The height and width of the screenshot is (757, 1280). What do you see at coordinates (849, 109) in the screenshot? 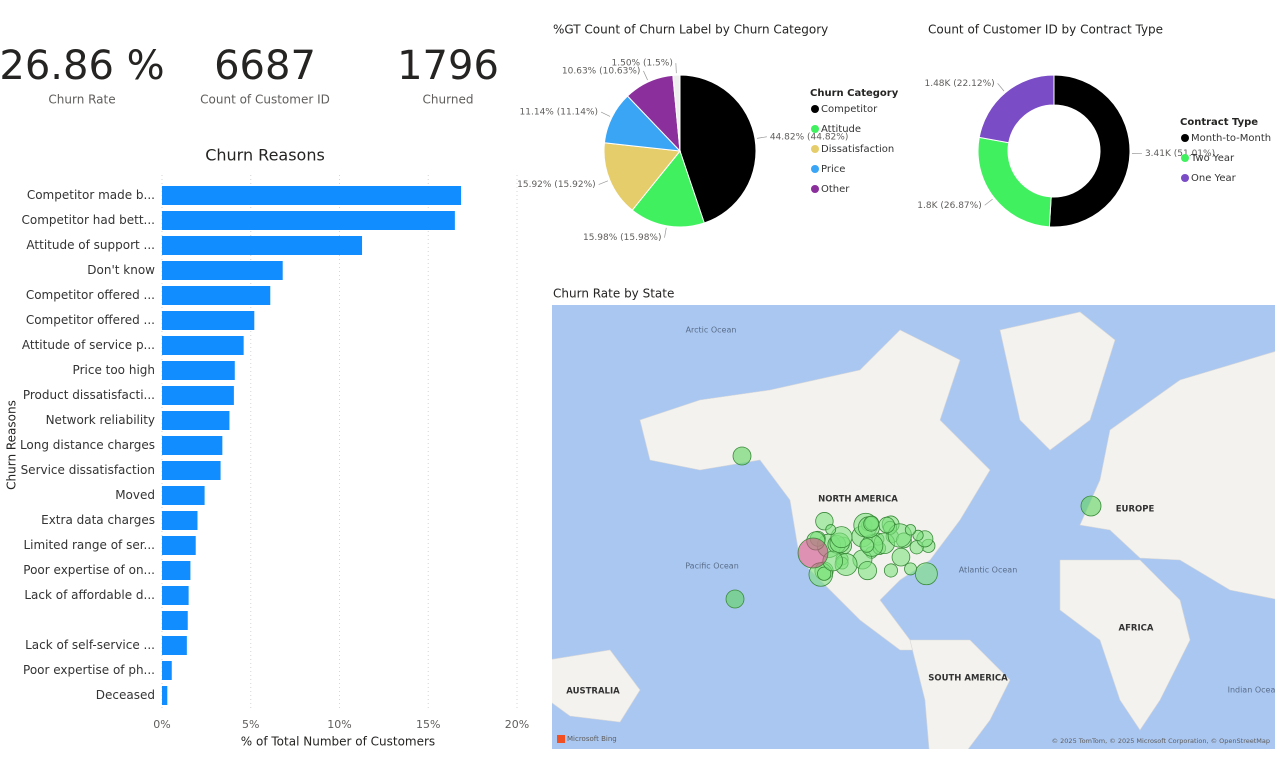
I see `legend-label: Competitor` at bounding box center [849, 109].